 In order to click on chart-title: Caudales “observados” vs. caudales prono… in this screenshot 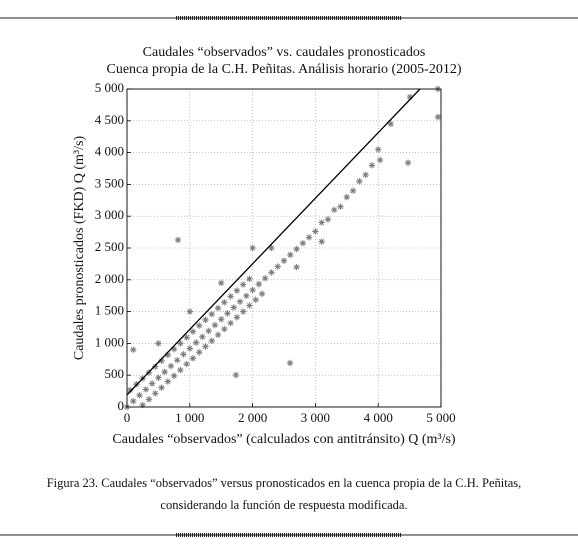, I will do `click(284, 52)`.